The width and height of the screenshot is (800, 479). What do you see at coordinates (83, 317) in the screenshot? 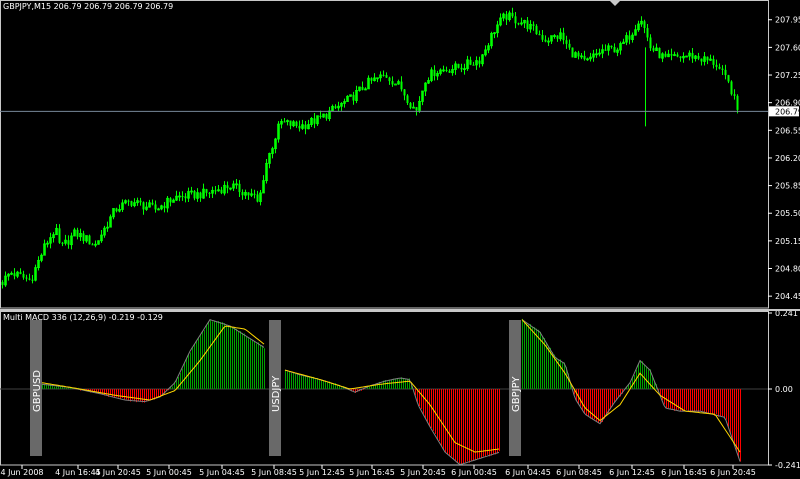
I see `indicator-title: Multi MACD 336 (12,26,9) -0.219 -0.129` at bounding box center [83, 317].